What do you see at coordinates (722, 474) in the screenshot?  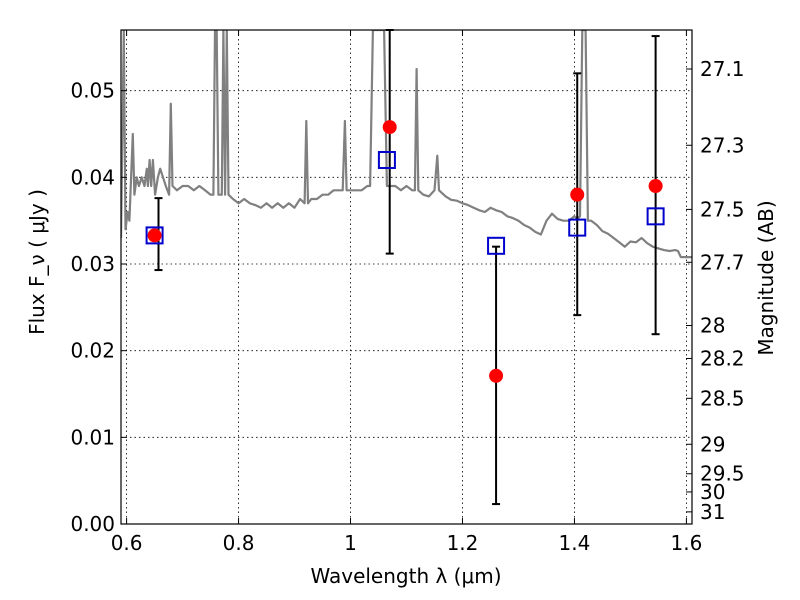 I see `y2-tick-label: 29.5` at bounding box center [722, 474].